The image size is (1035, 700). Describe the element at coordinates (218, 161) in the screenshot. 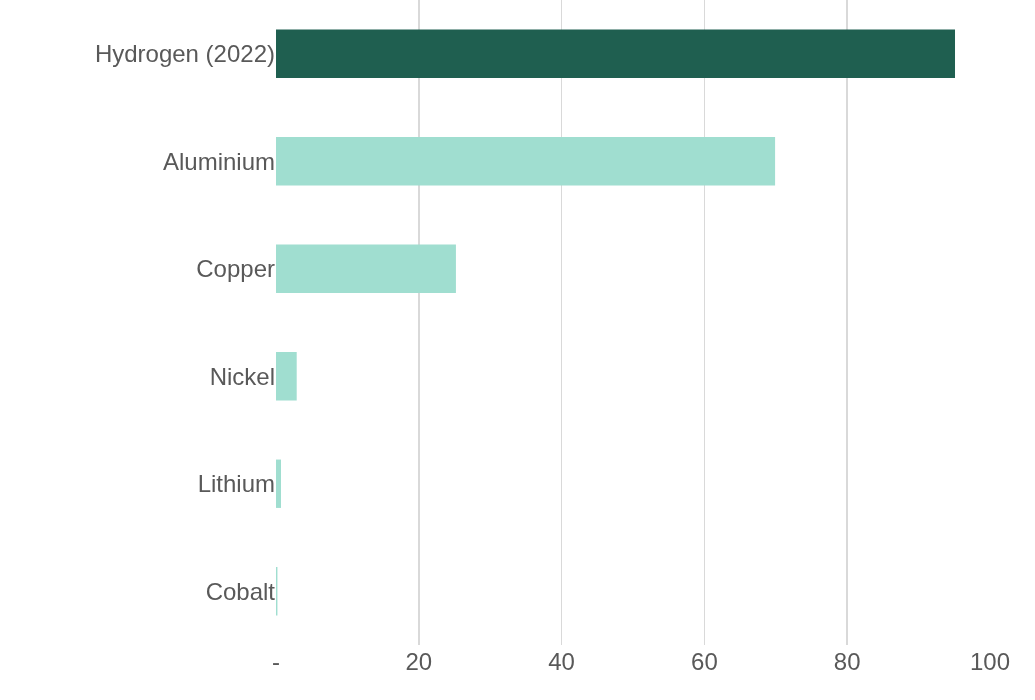

I see `y-tick-label: Aluminium` at that location.